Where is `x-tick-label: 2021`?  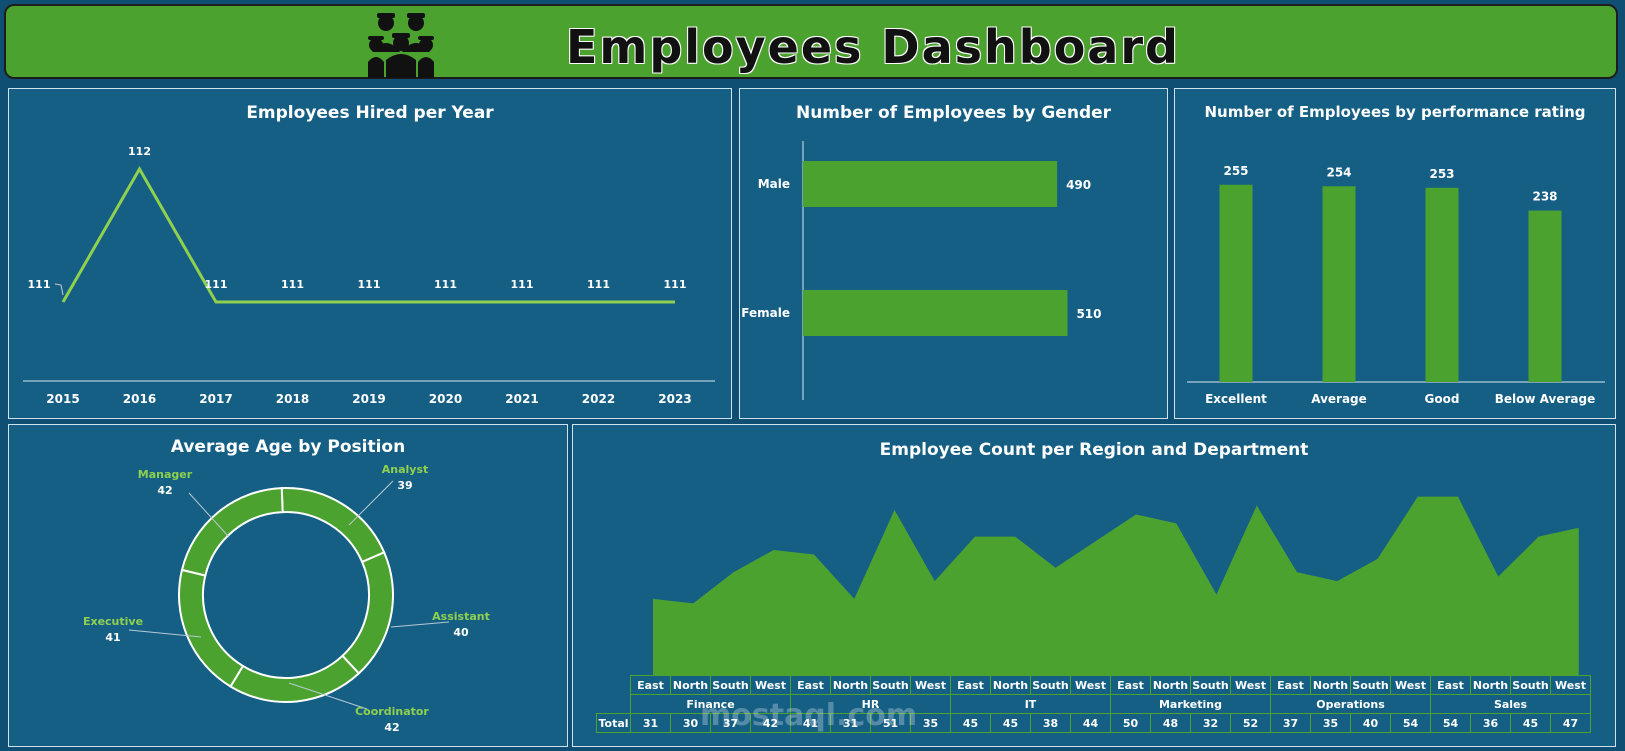
x-tick-label: 2021 is located at coordinates (521, 399).